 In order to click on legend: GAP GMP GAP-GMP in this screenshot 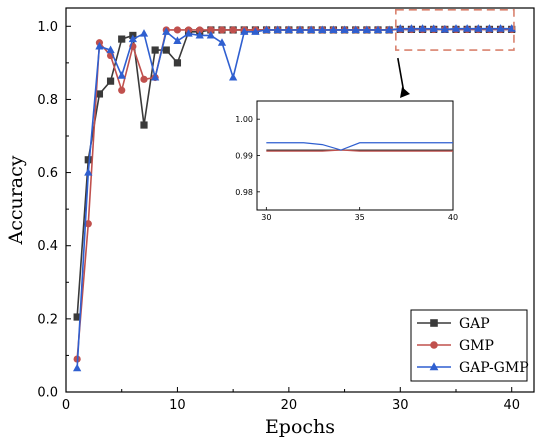, I will do `click(469, 345)`.